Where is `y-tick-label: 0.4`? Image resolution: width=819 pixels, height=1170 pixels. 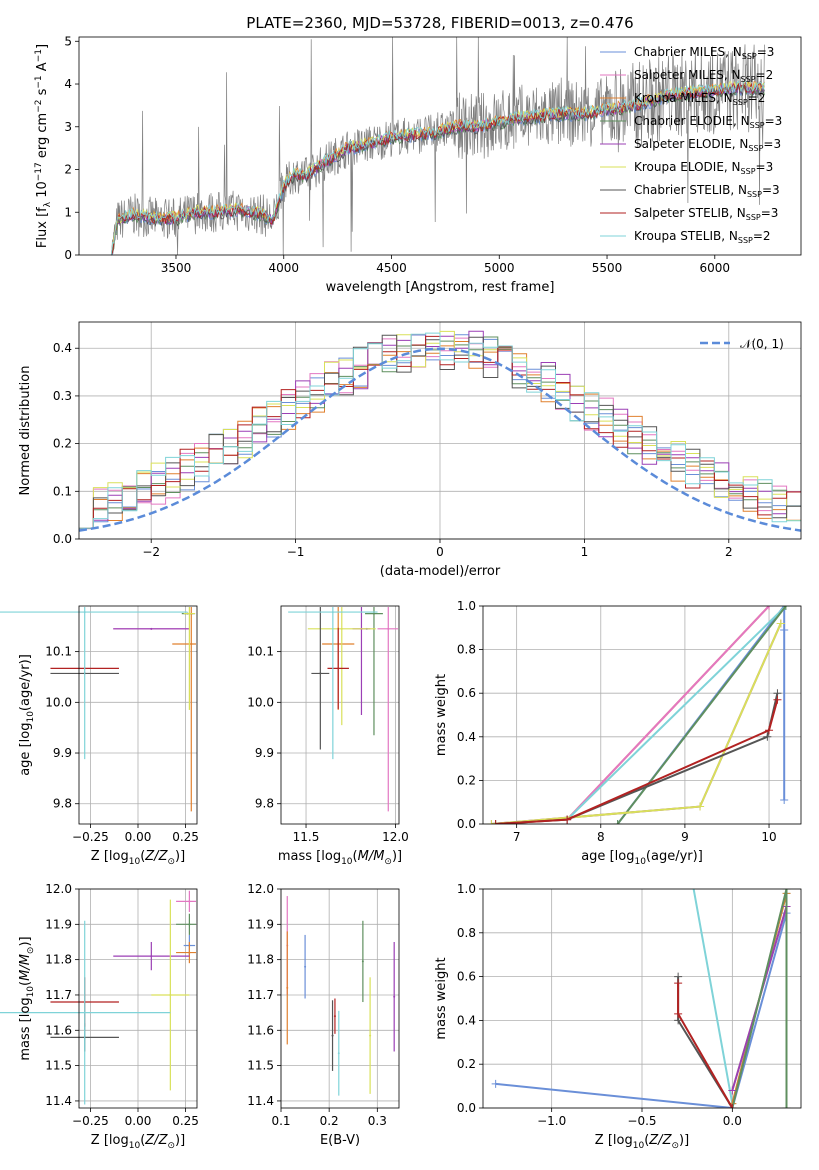 y-tick-label: 0.4 is located at coordinates (466, 1020).